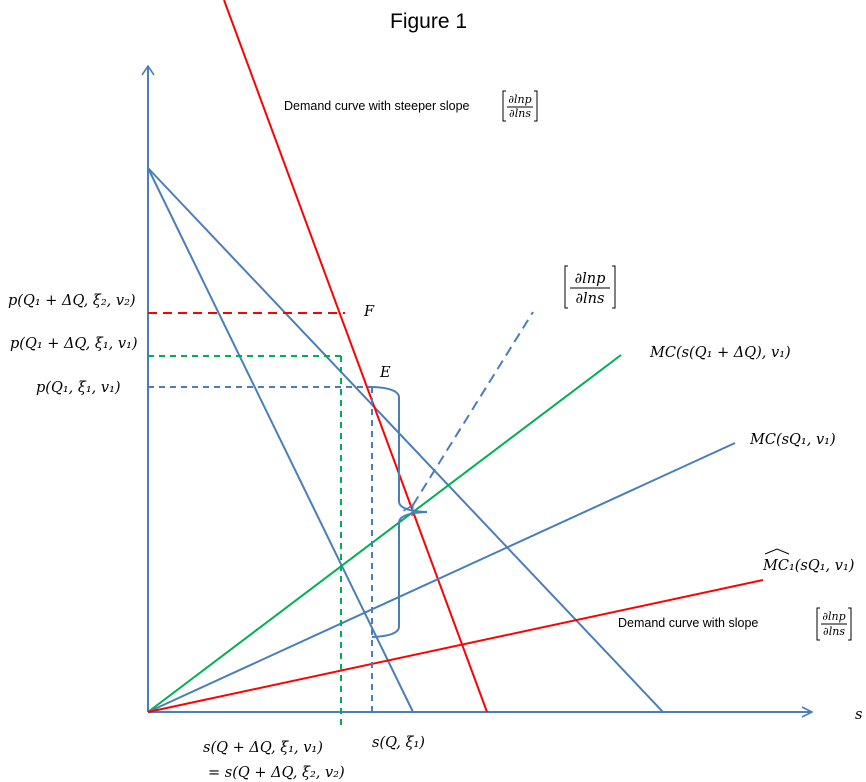  I want to click on demand-text: Demand curve with slope, so click(688, 623).